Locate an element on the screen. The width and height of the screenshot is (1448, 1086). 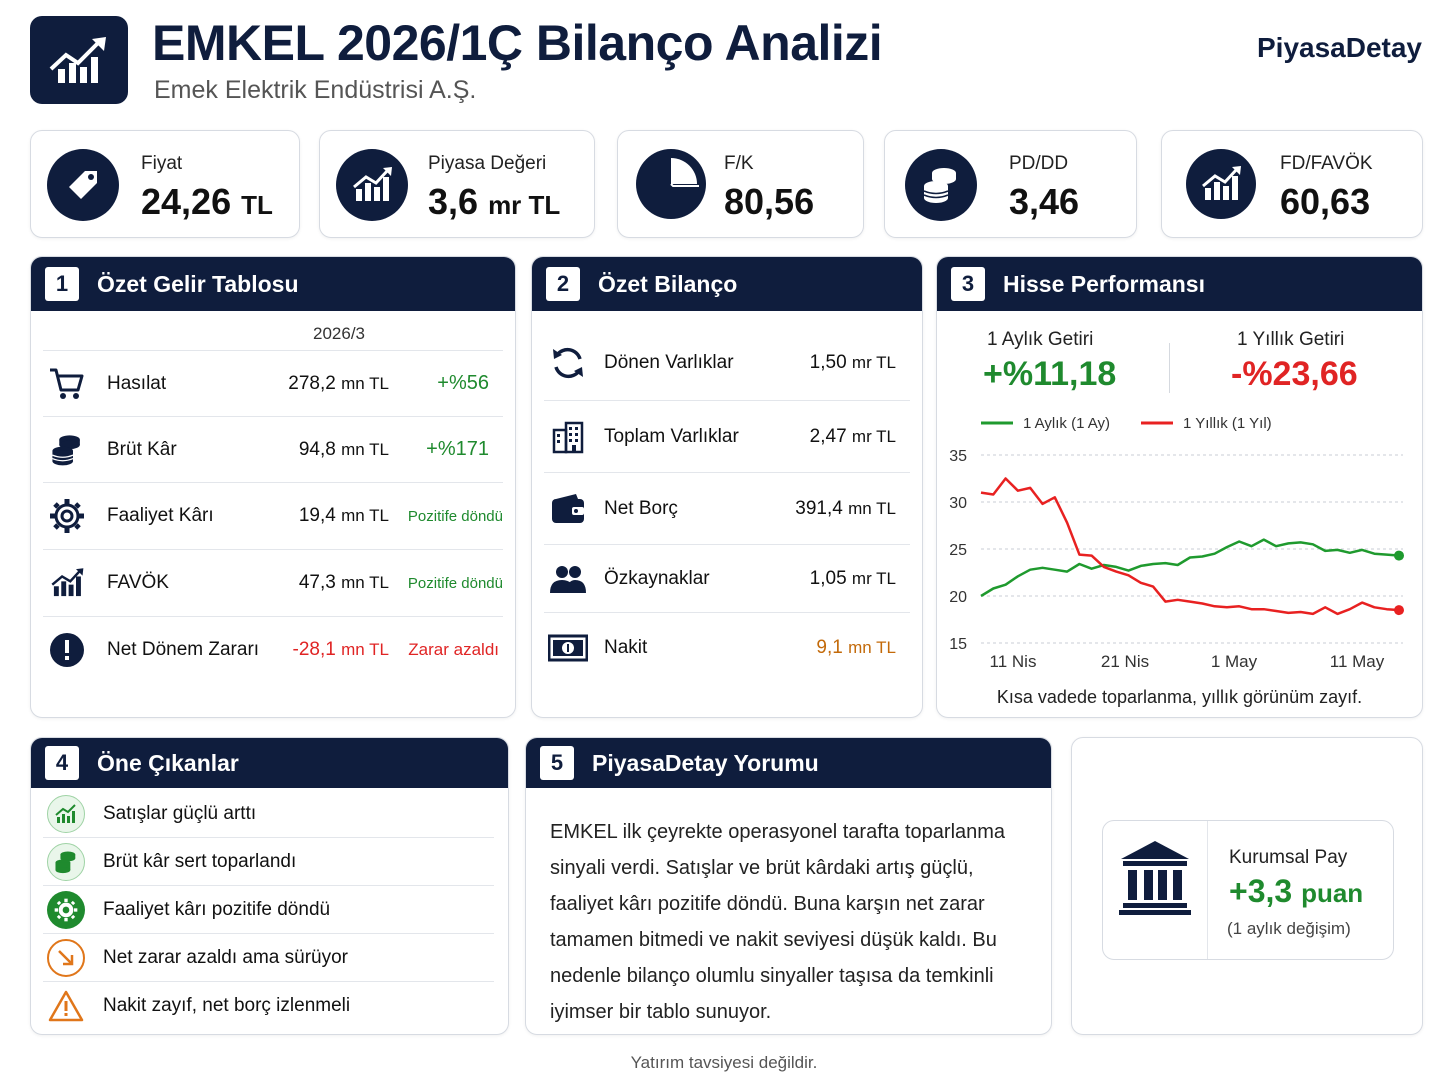
users-icon is located at coordinates (568, 579).